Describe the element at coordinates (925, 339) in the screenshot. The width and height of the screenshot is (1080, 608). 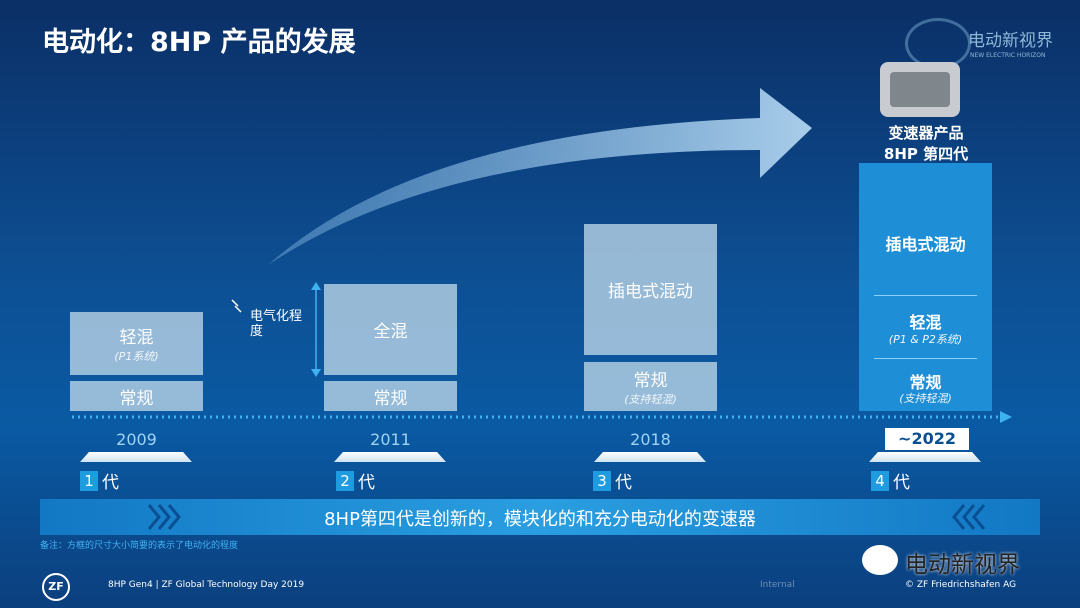
I see `block-sub: (P1 & P2系统)` at that location.